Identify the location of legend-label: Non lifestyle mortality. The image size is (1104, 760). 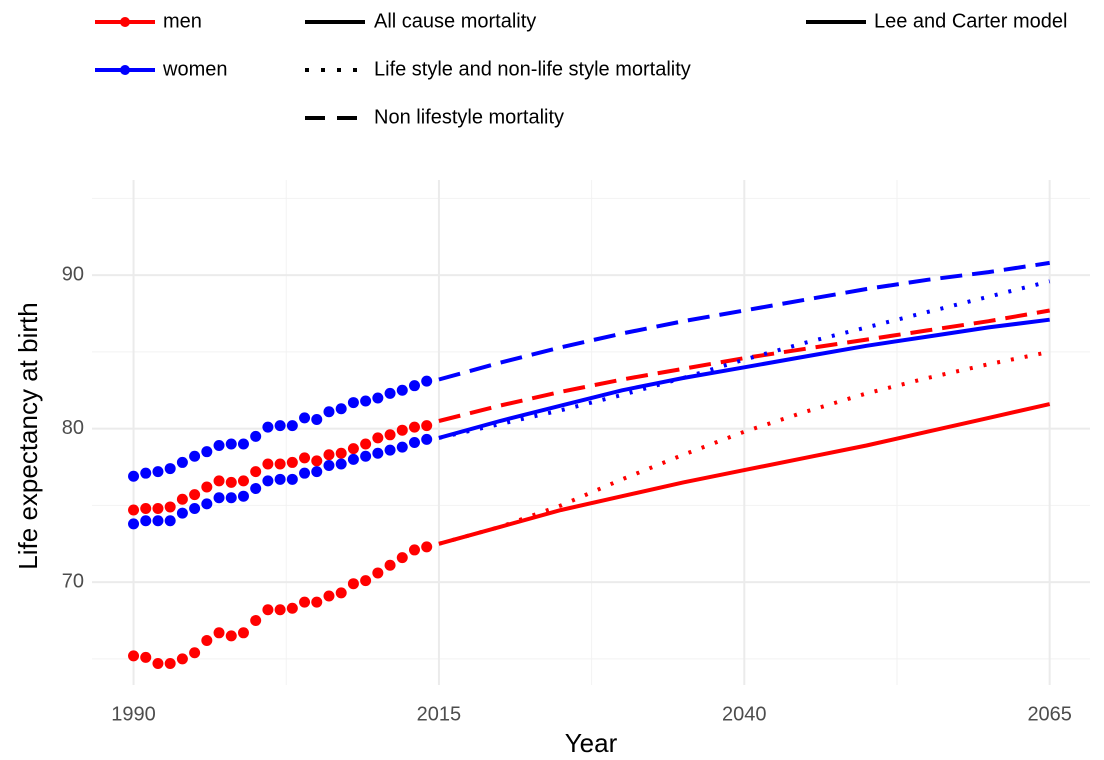
(469, 117).